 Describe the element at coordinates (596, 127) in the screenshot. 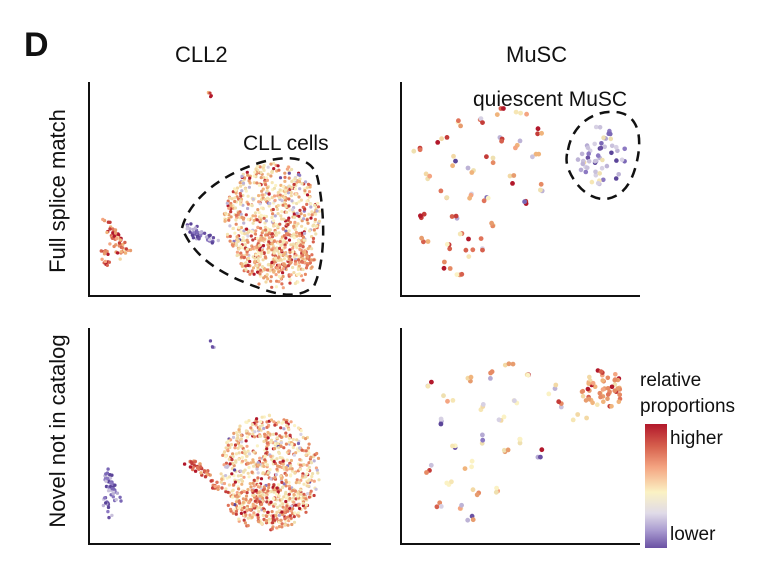

I see `point-musc-full-quiescent` at that location.